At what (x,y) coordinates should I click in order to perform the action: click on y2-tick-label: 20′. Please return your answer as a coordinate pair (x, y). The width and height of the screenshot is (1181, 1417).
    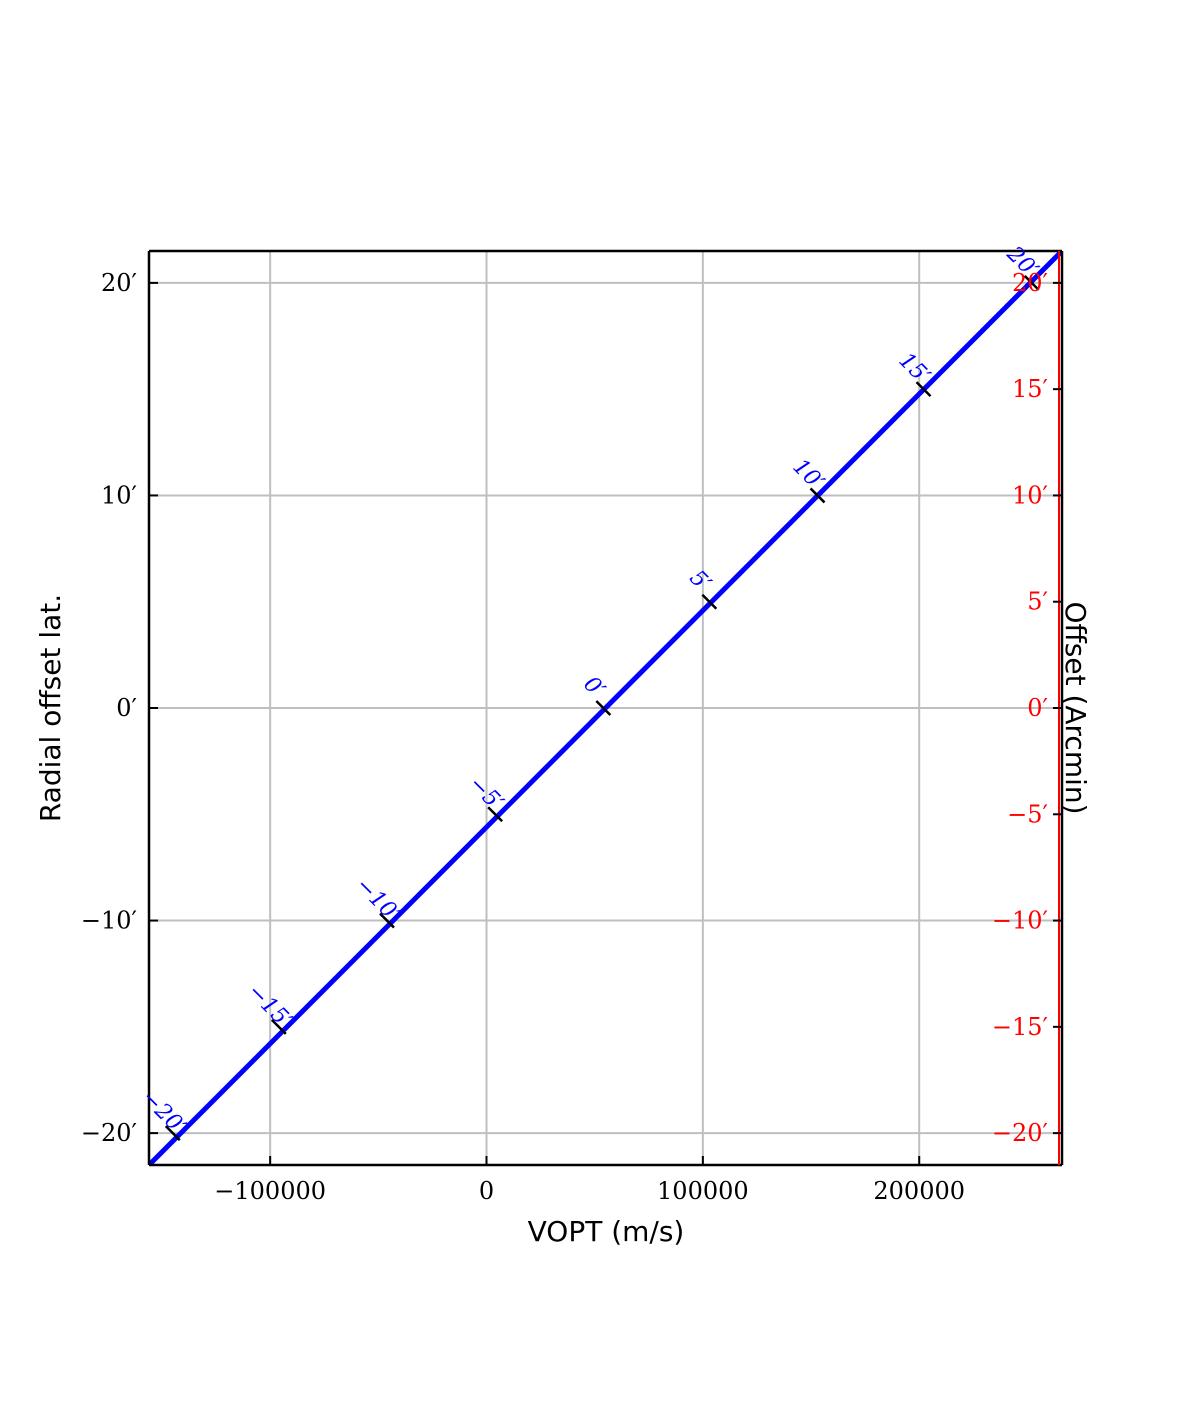
    Looking at the image, I should click on (1030, 283).